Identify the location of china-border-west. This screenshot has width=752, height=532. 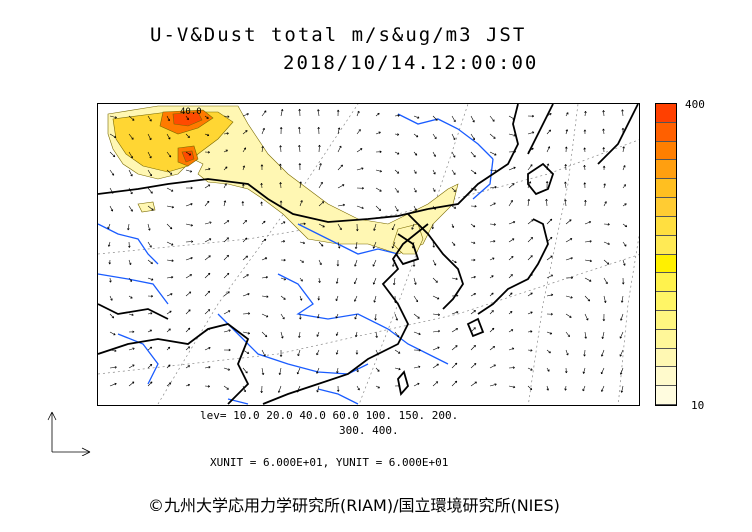
(174, 364).